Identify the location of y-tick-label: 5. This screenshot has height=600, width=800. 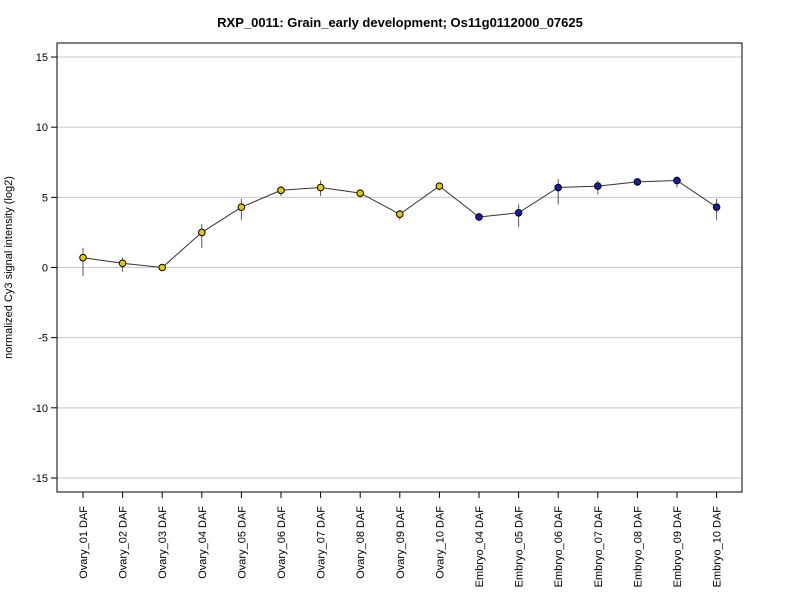
(45, 198).